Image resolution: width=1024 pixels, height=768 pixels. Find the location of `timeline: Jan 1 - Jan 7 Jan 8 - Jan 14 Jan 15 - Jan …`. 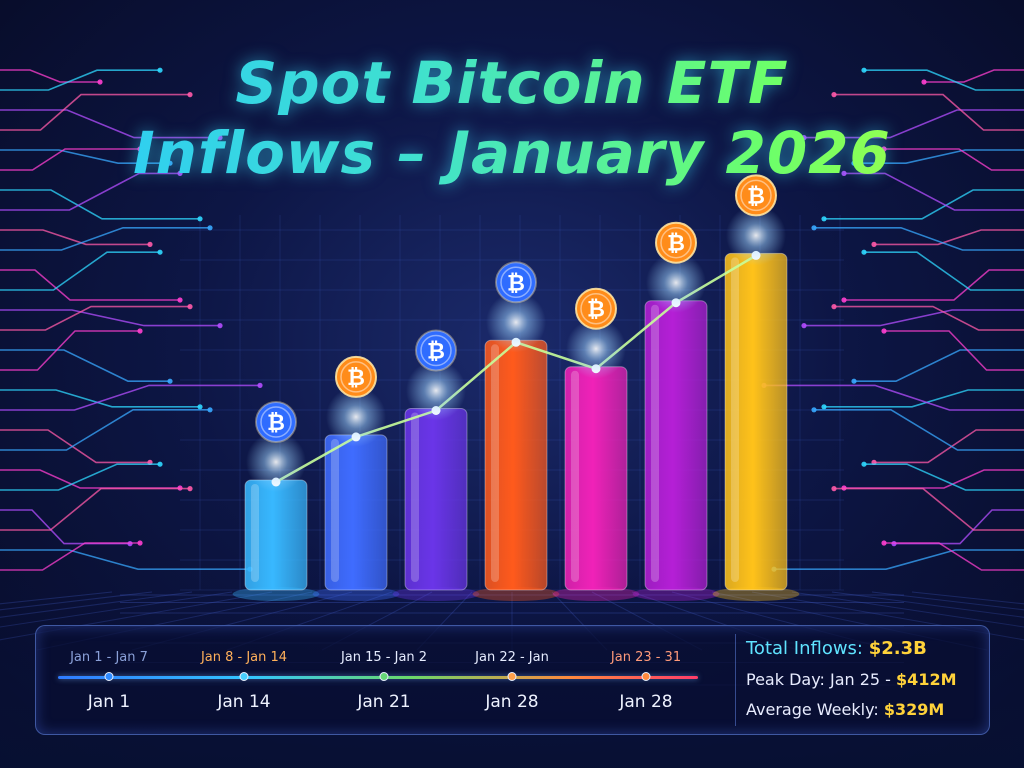

timeline: Jan 1 - Jan 7 Jan 8 - Jan 14 Jan 15 - Jan … is located at coordinates (381, 680).